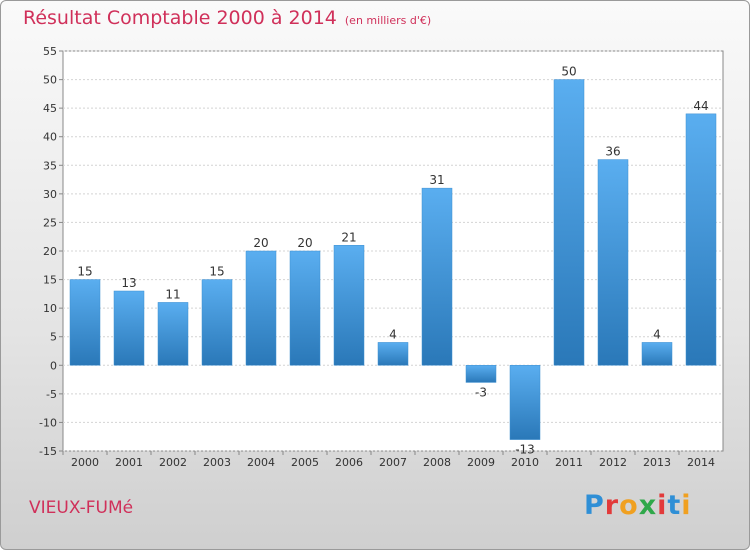 This screenshot has width=750, height=550. What do you see at coordinates (50, 51) in the screenshot?
I see `y-tick-label: 55` at bounding box center [50, 51].